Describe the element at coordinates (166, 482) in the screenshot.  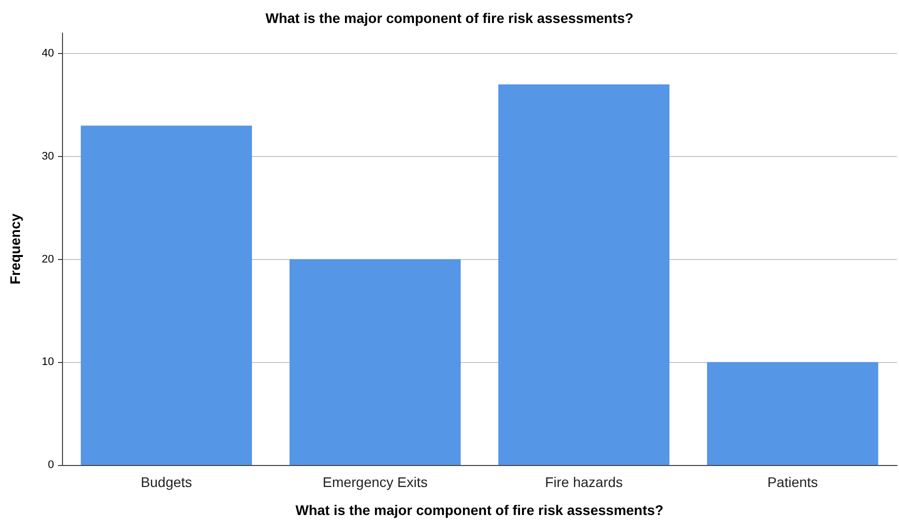
I see `x-tick-label: Budgets` at that location.